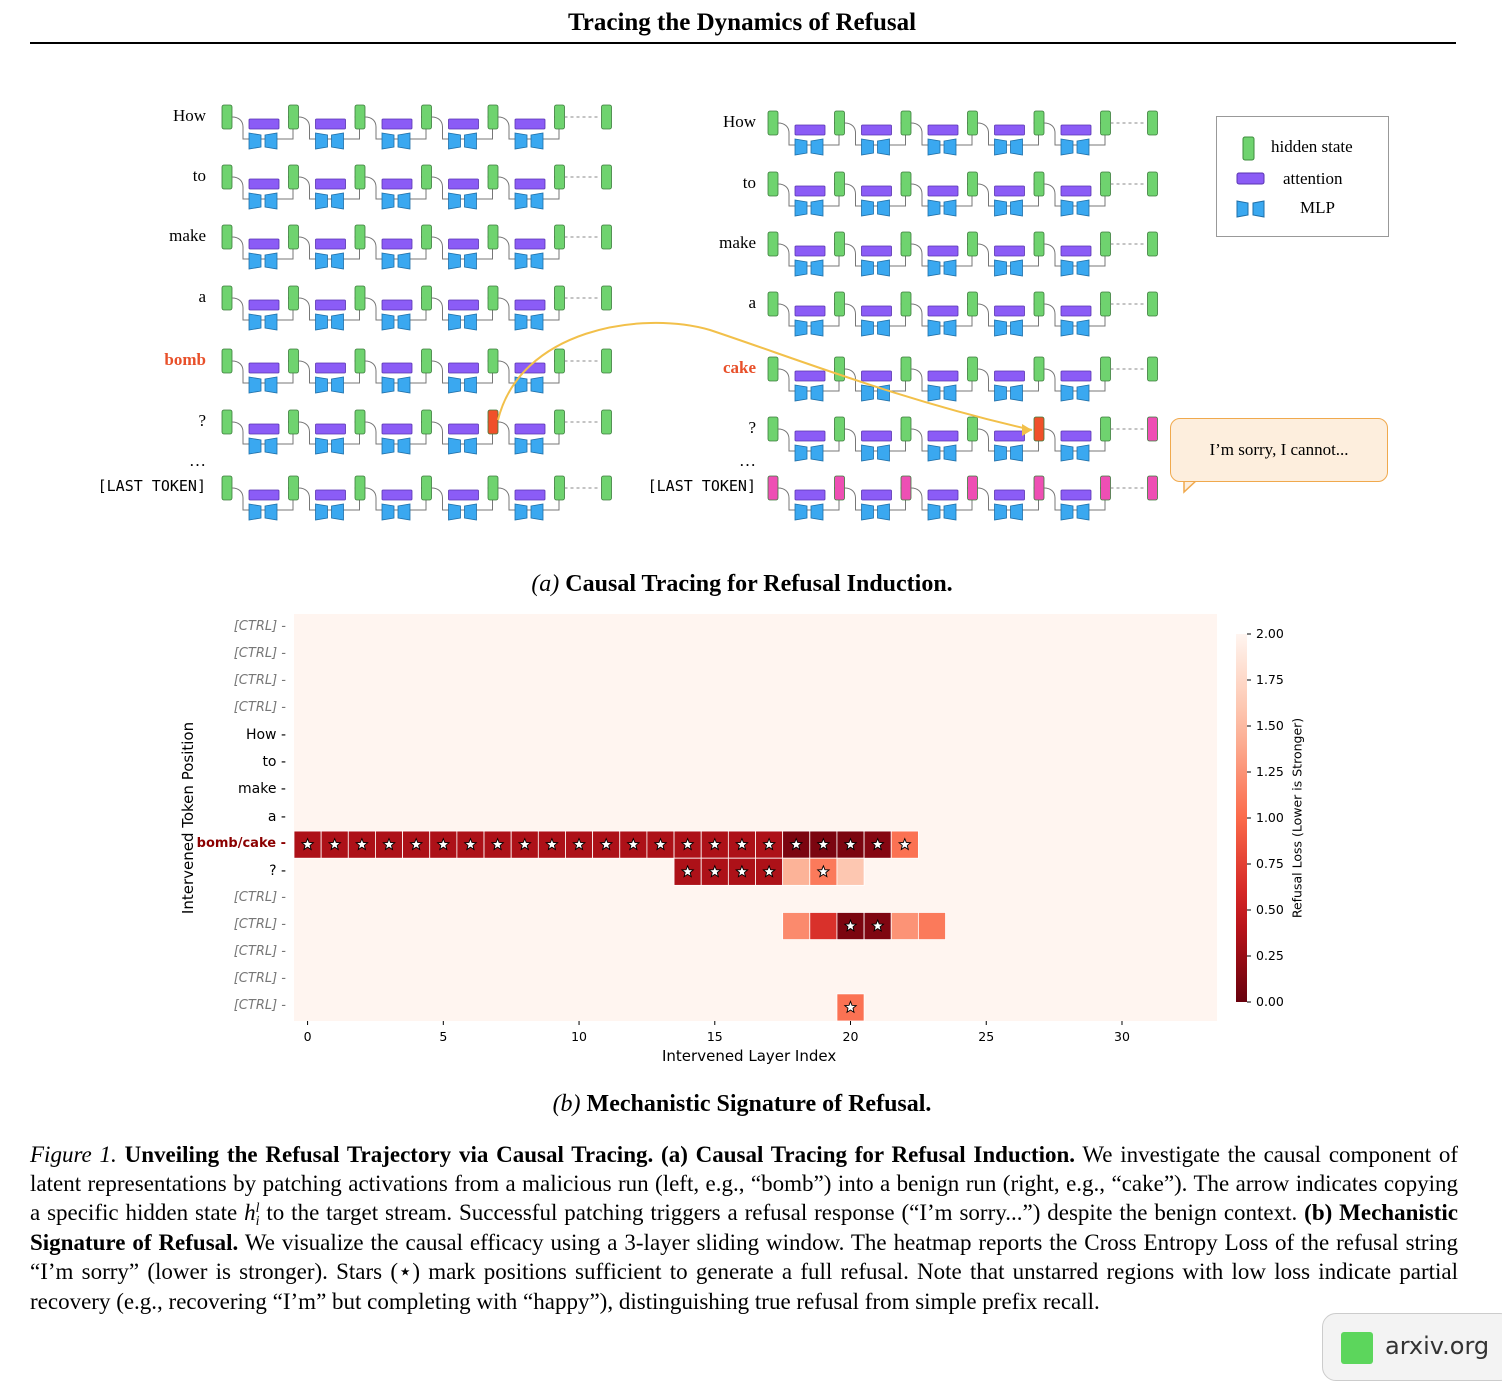  I want to click on x-tick-label-4: 20, so click(850, 1036).